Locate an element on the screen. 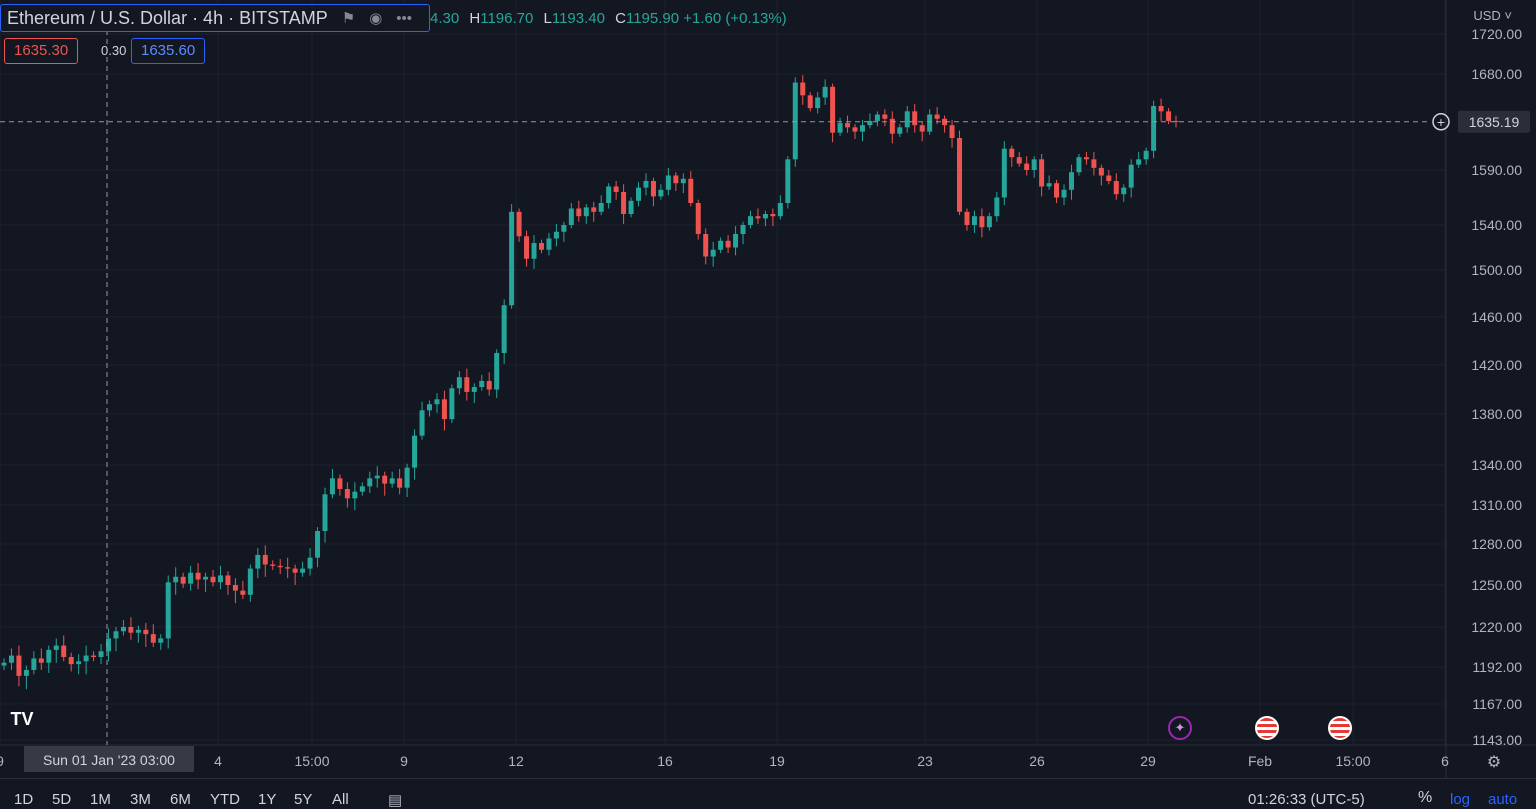  sell-price-button: 1635.30 is located at coordinates (41, 51).